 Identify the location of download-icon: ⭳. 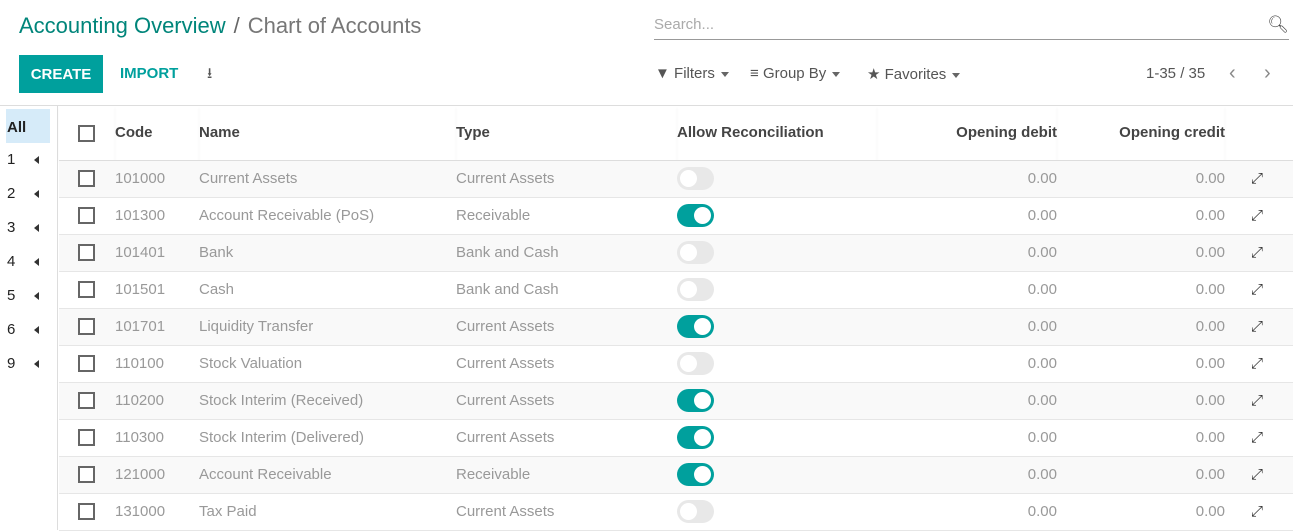
(210, 73).